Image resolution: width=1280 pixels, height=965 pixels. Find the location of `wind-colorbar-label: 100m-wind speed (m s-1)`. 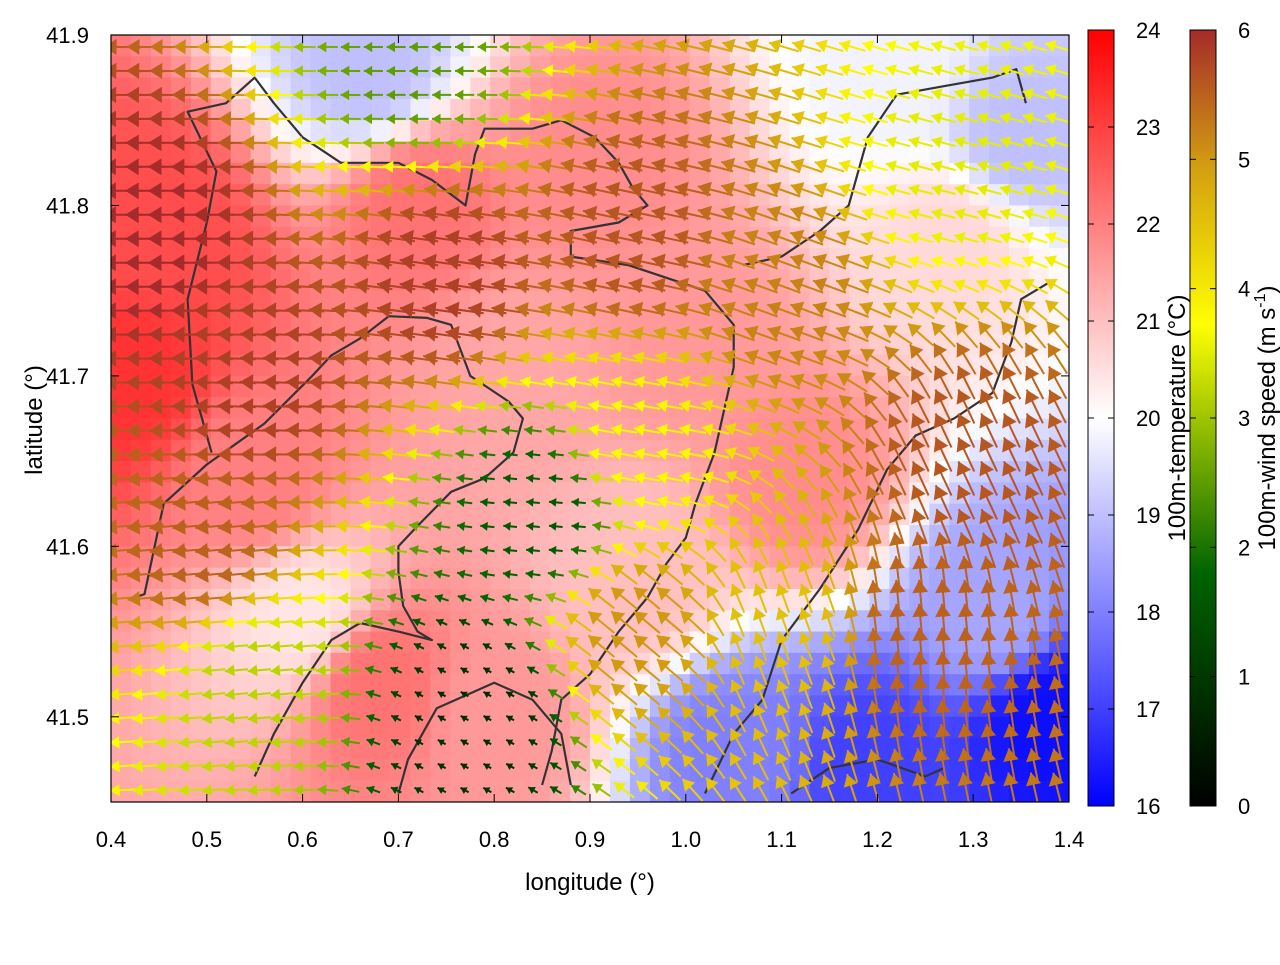

wind-colorbar-label: 100m-wind speed (m s-1) is located at coordinates (1266, 418).